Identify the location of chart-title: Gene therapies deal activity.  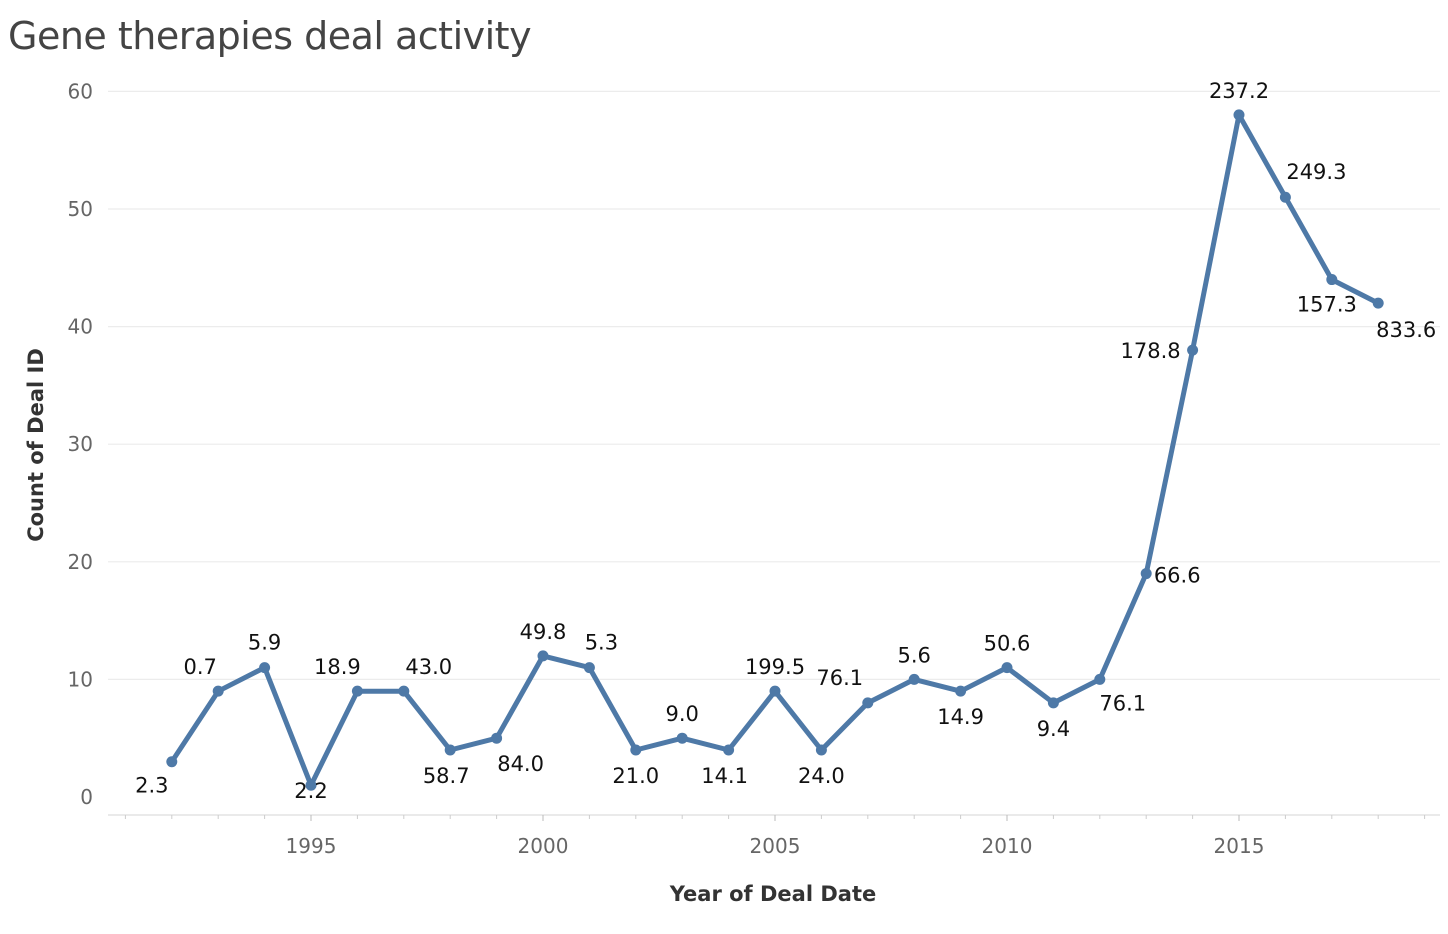
(270, 36).